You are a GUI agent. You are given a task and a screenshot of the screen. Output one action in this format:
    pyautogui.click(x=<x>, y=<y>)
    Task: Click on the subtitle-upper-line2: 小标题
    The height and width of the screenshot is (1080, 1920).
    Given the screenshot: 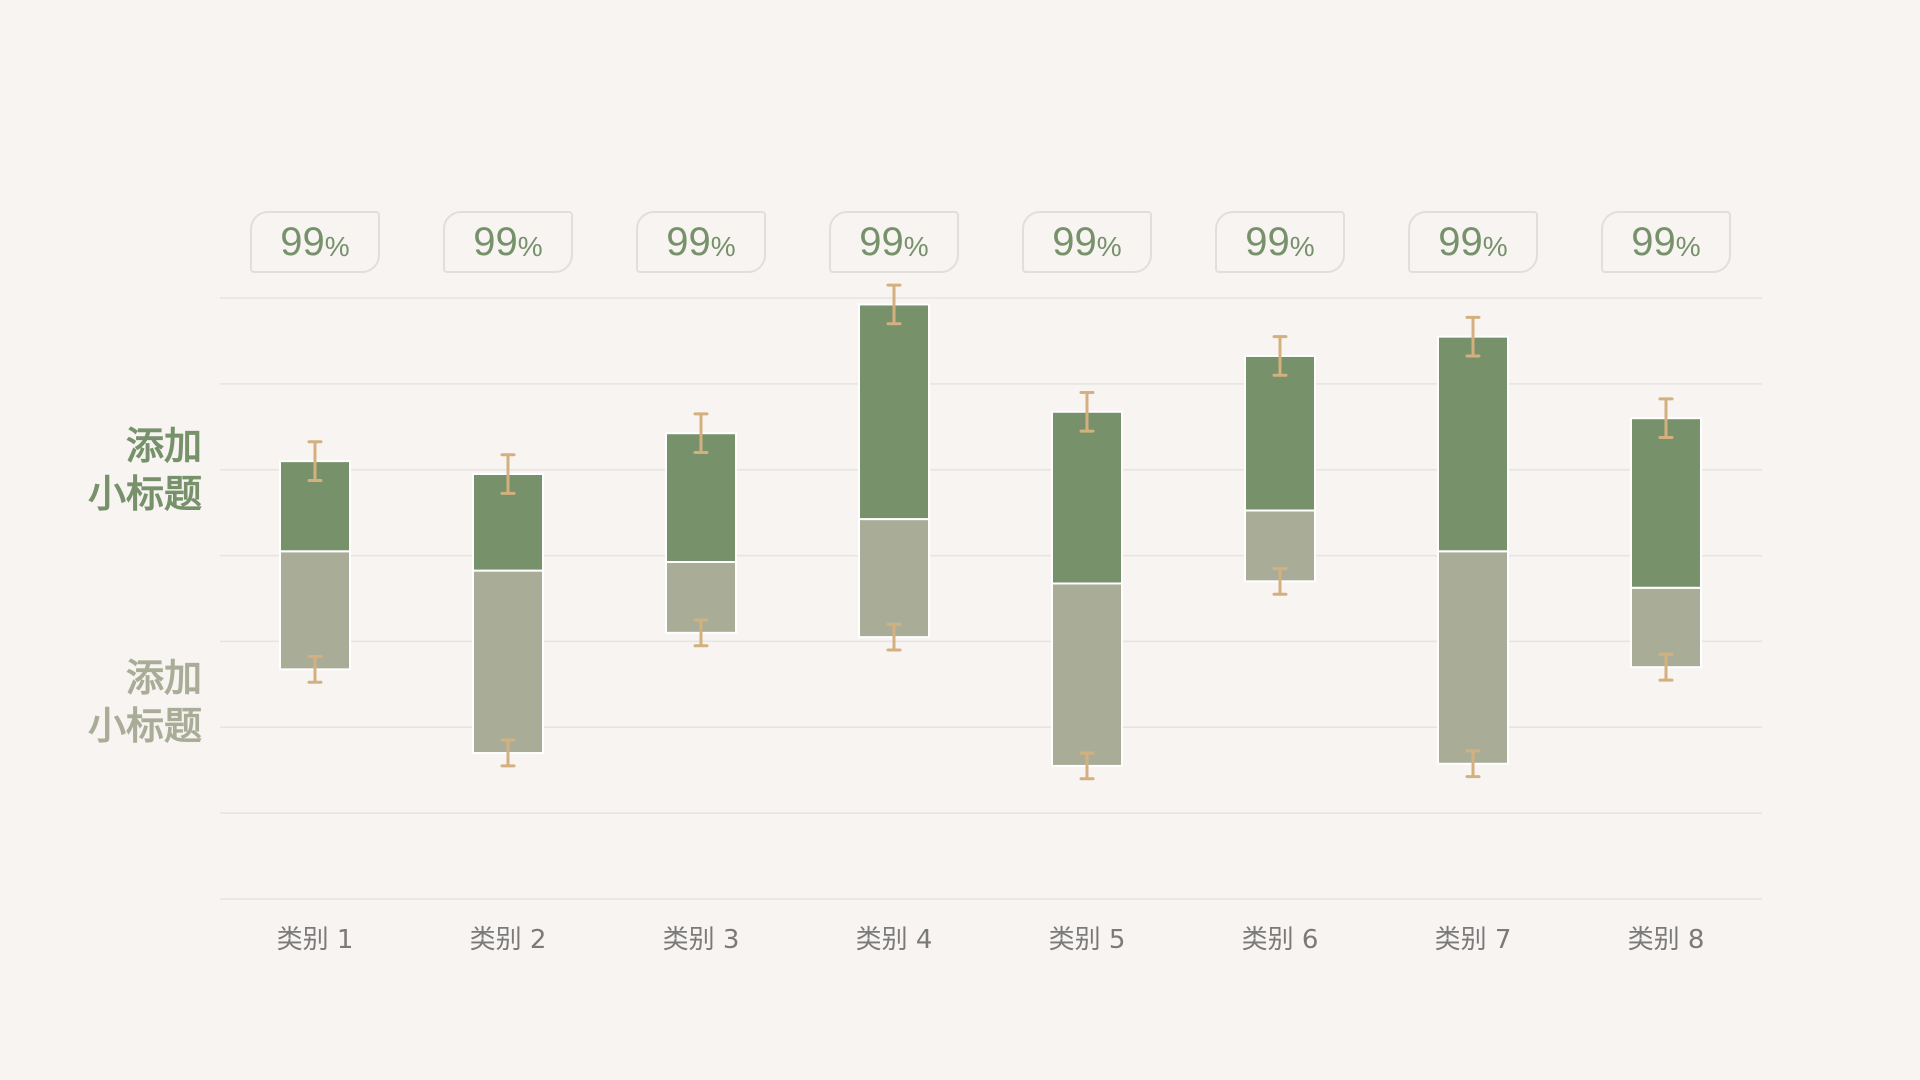 What is the action you would take?
    pyautogui.click(x=144, y=494)
    